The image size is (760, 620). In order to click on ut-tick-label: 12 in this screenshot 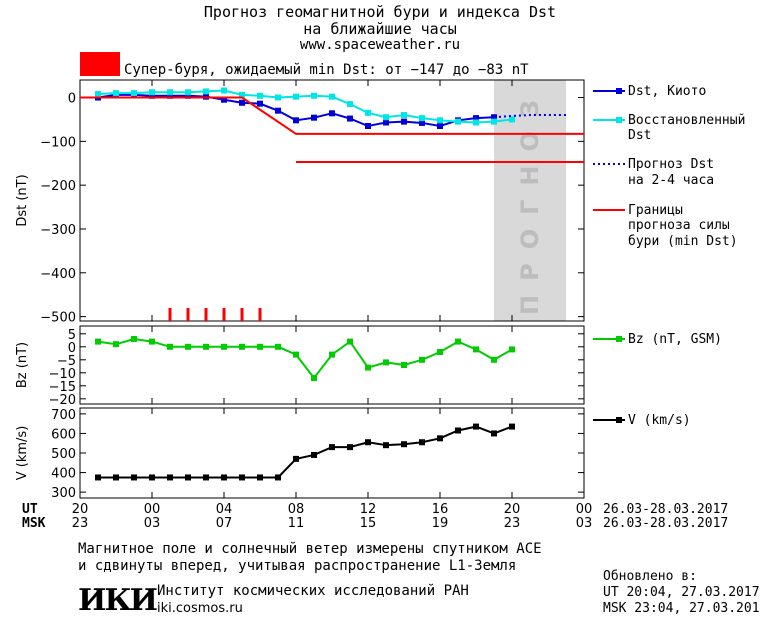, I will do `click(368, 509)`.